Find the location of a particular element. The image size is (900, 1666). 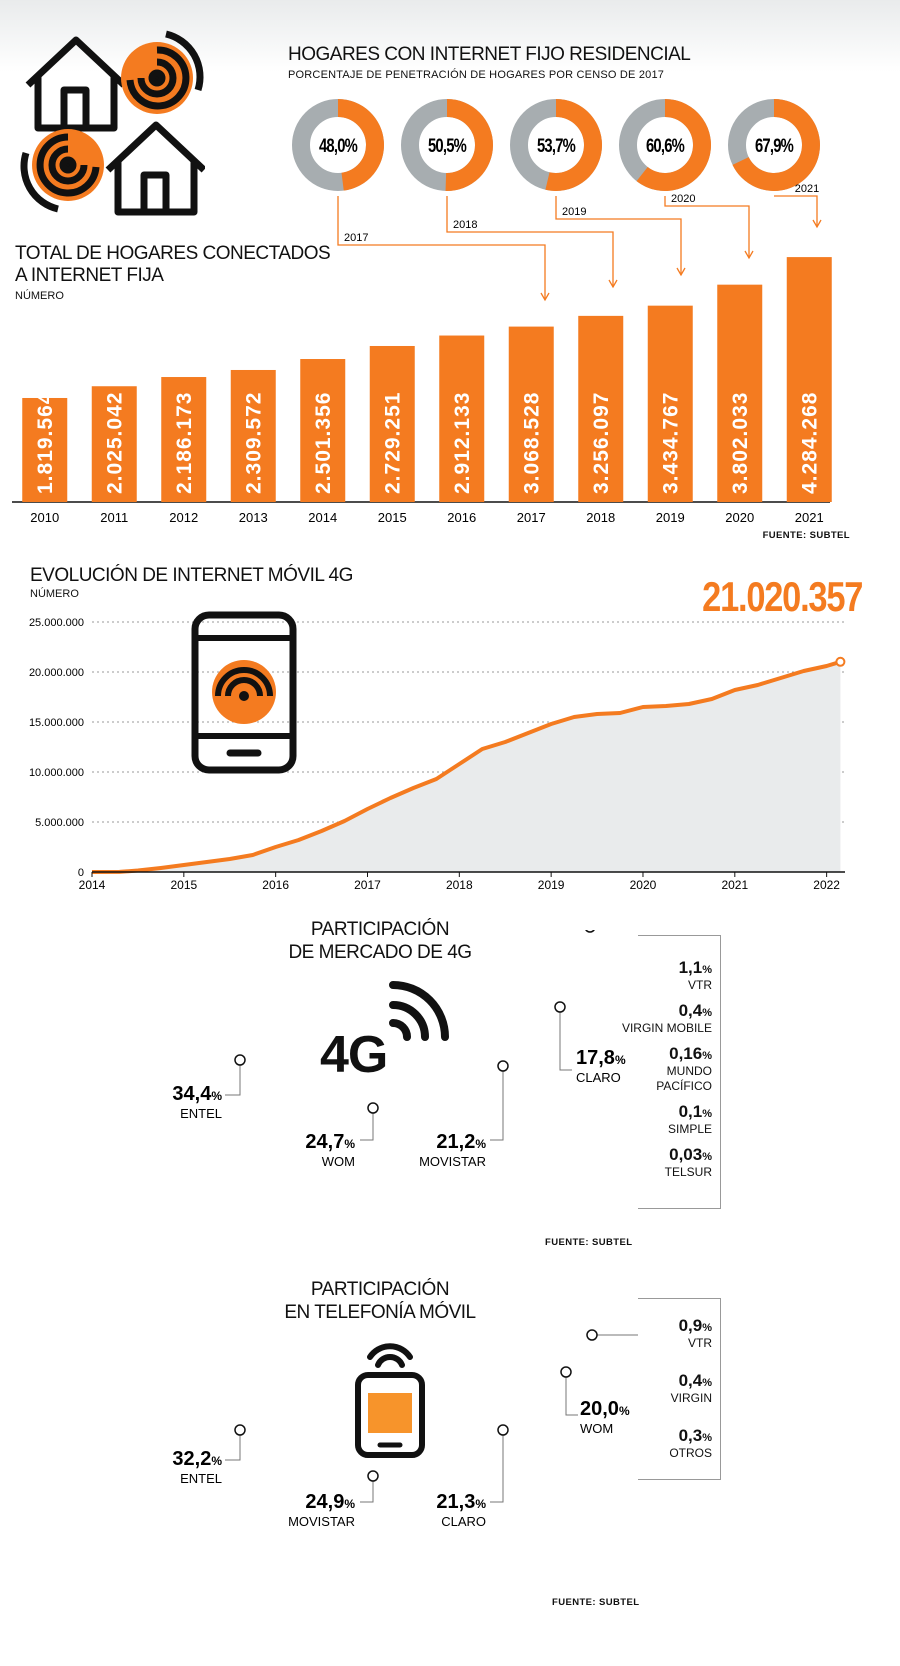

x-tick-label: 2022 is located at coordinates (826, 885).